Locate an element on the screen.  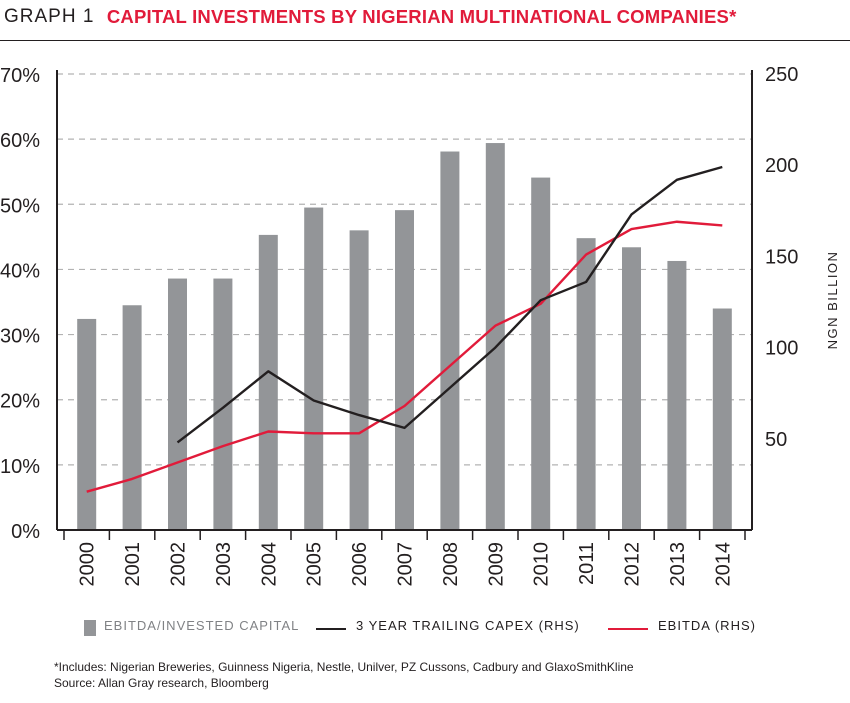
x-tick-label: 2007 is located at coordinates (406, 564).